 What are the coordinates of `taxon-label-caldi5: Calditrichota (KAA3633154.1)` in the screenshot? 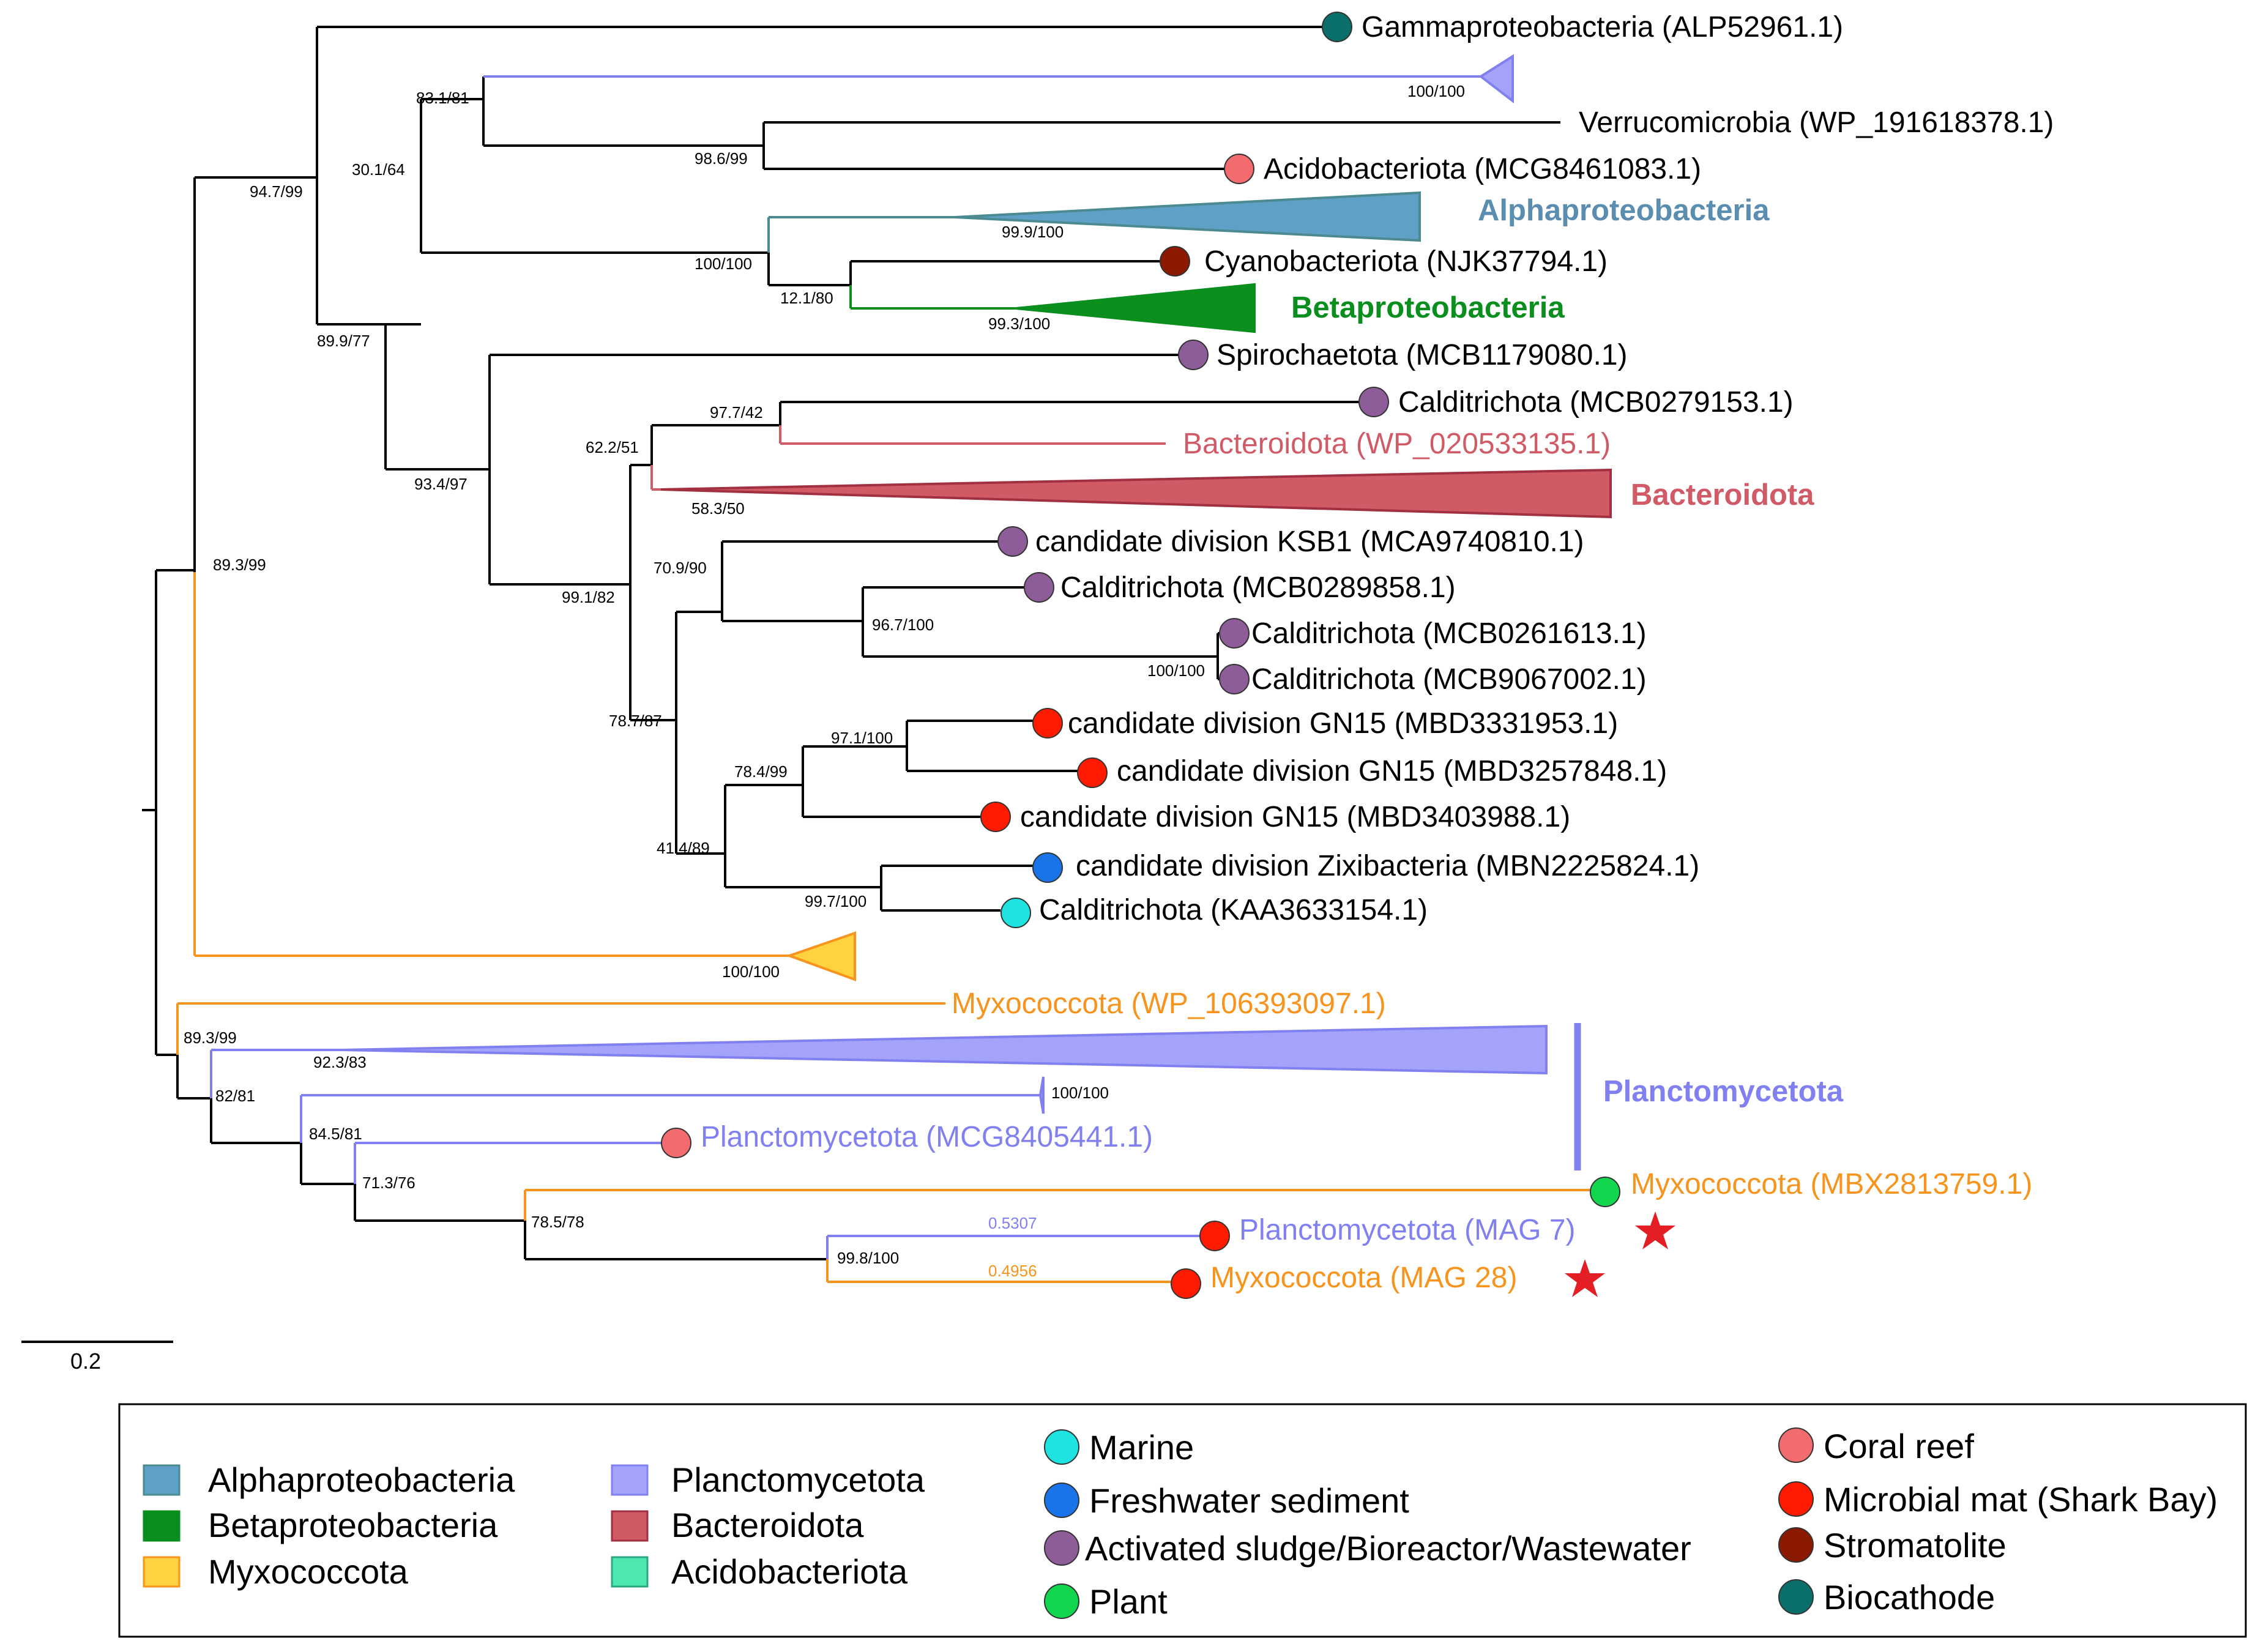 It's located at (1233, 910).